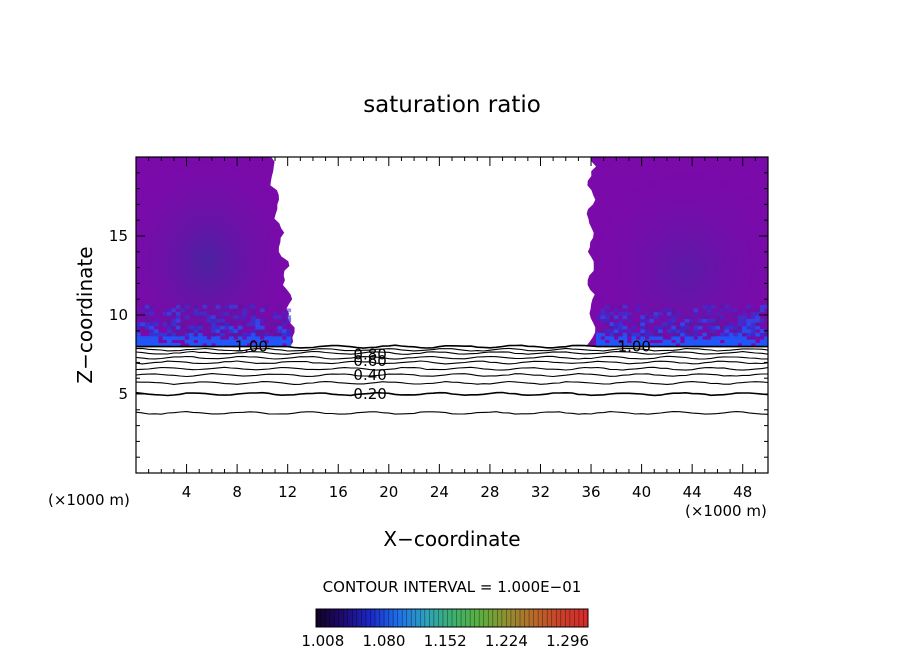 This screenshot has height=654, width=904. I want to click on contour-line, so click(452, 362).